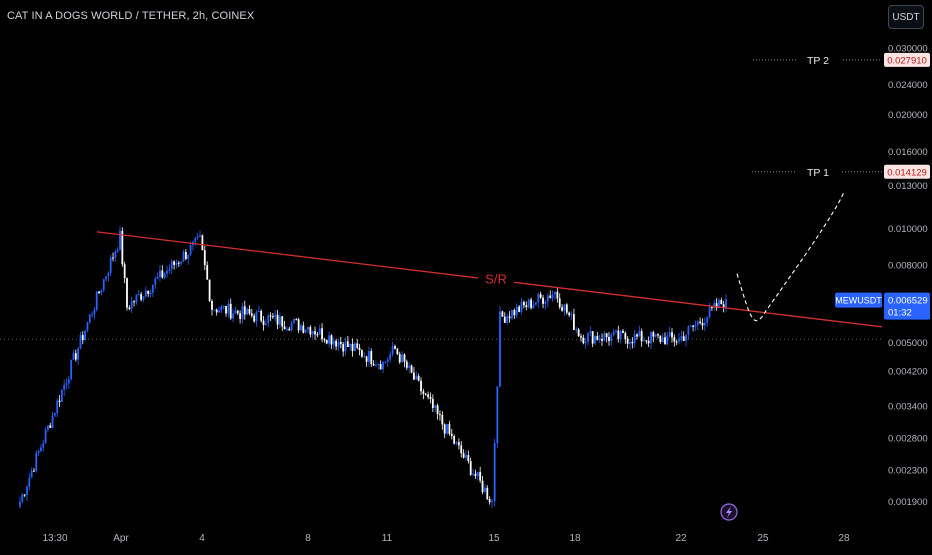 This screenshot has width=932, height=555. Describe the element at coordinates (908, 372) in the screenshot. I see `y-axis-tick-label: 0.004200` at that location.